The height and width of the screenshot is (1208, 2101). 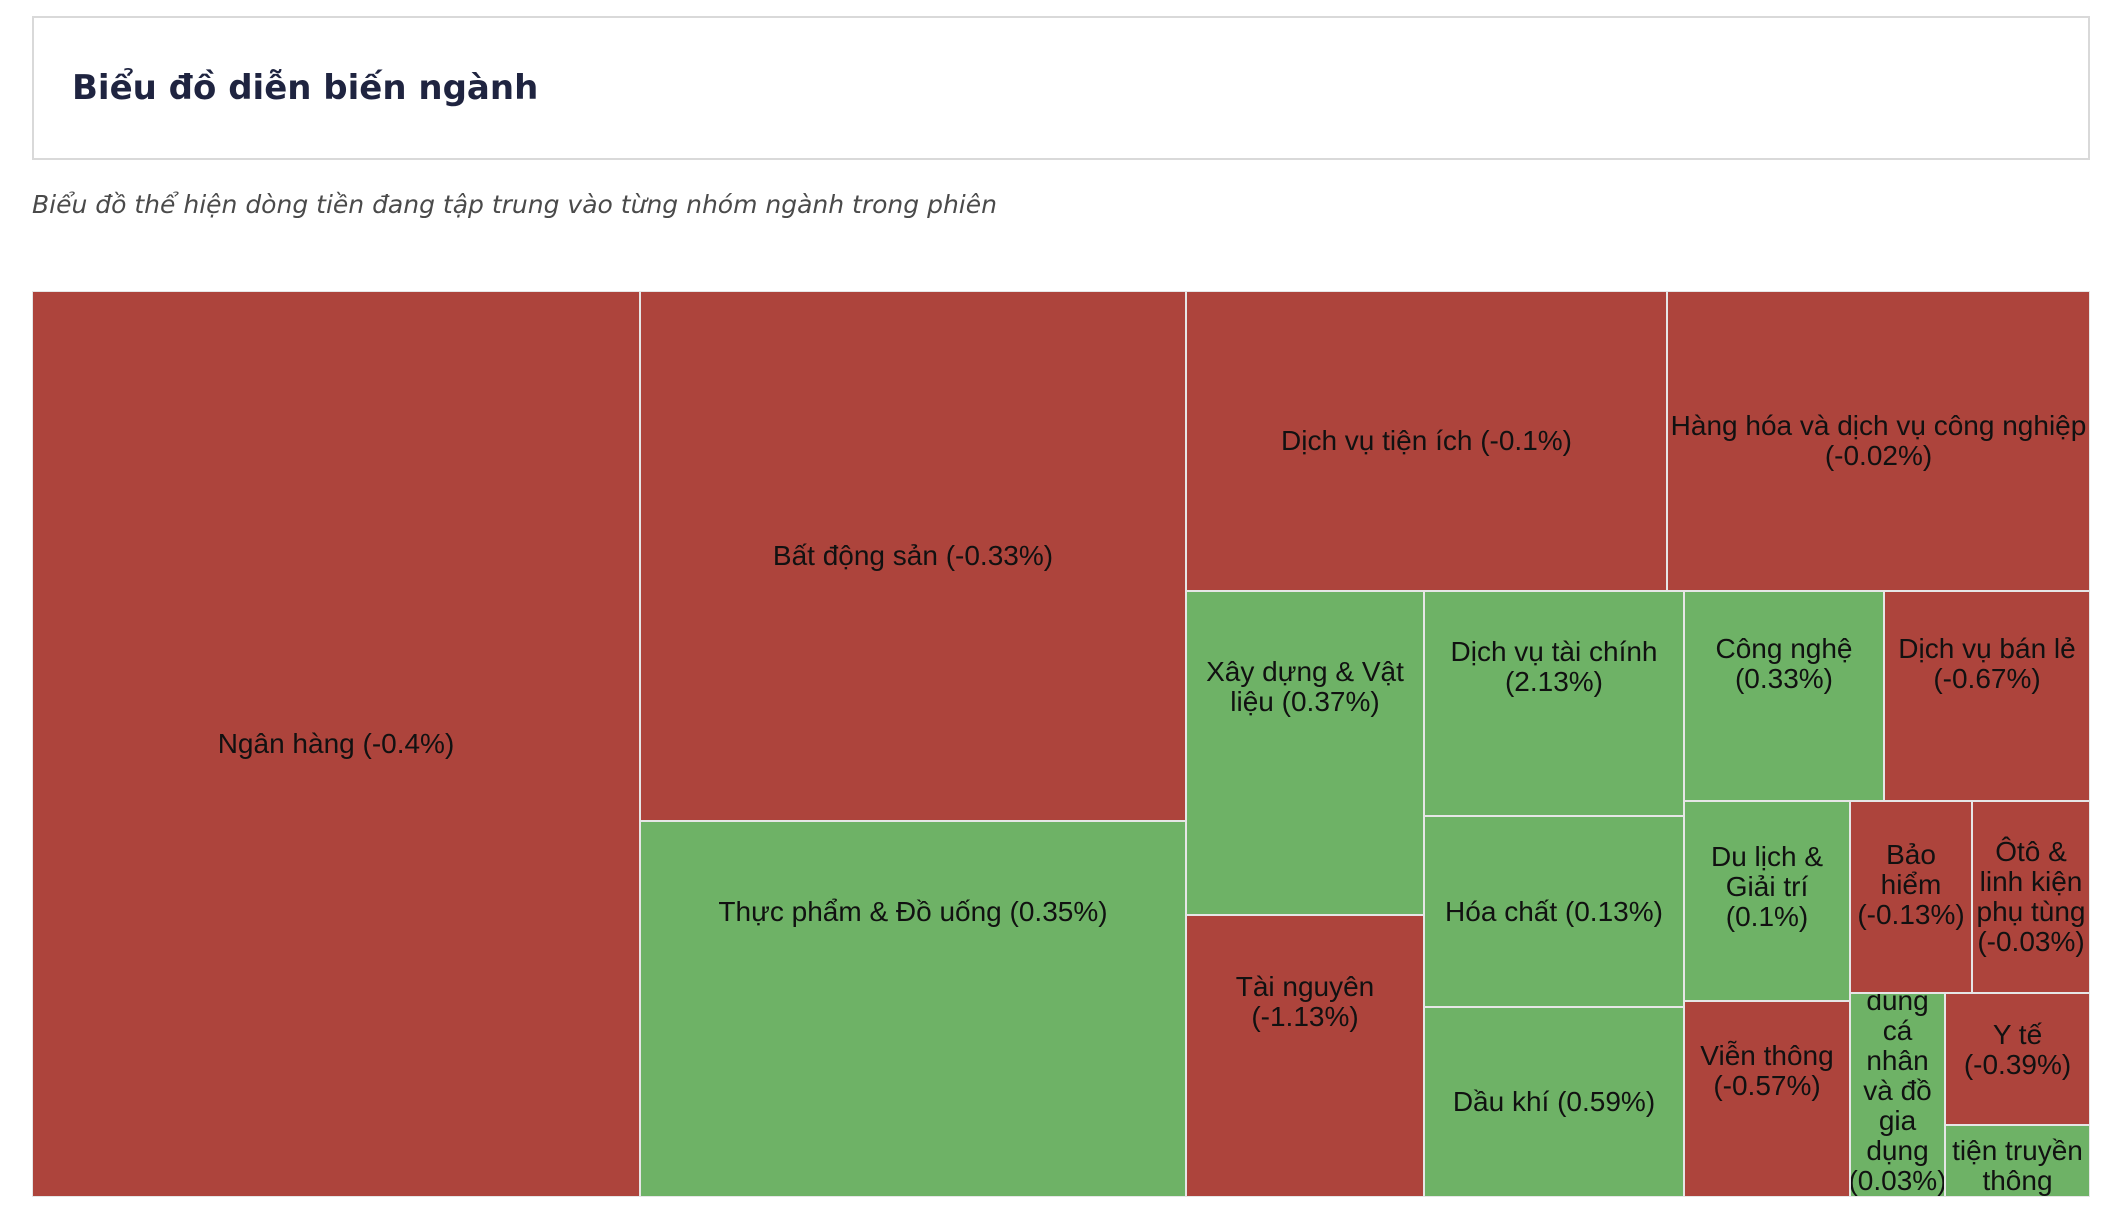 I want to click on treemap-tile: Bất động sản (-0.33%), so click(x=913, y=556).